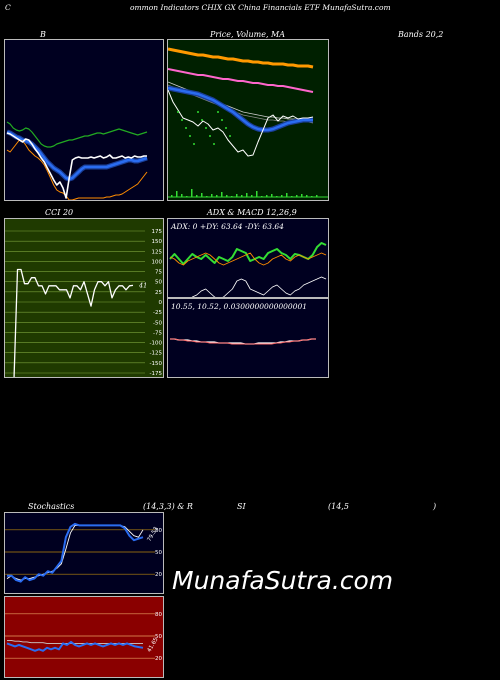  I want to click on ma-blue-line, so click(240, 109).